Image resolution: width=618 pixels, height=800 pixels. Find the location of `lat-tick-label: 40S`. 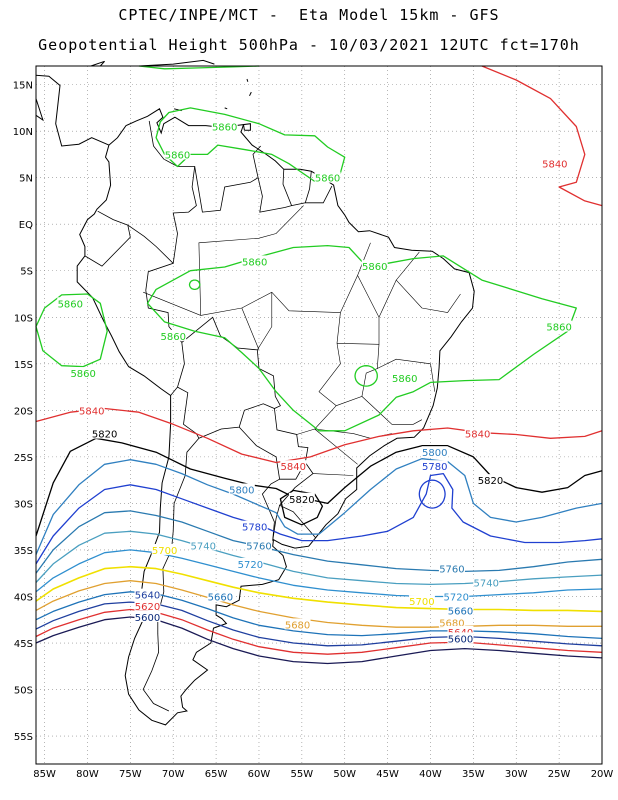

lat-tick-label: 40S is located at coordinates (23, 597).